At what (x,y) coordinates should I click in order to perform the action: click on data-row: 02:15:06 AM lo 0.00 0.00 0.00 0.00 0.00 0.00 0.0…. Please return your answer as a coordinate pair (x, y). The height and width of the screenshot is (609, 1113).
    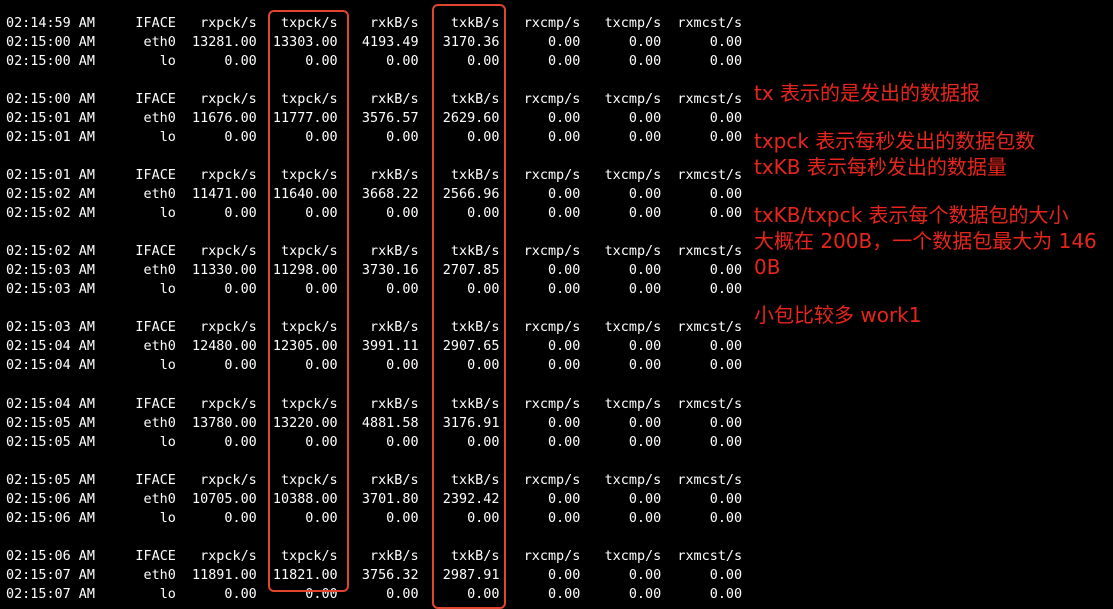
    Looking at the image, I should click on (374, 518).